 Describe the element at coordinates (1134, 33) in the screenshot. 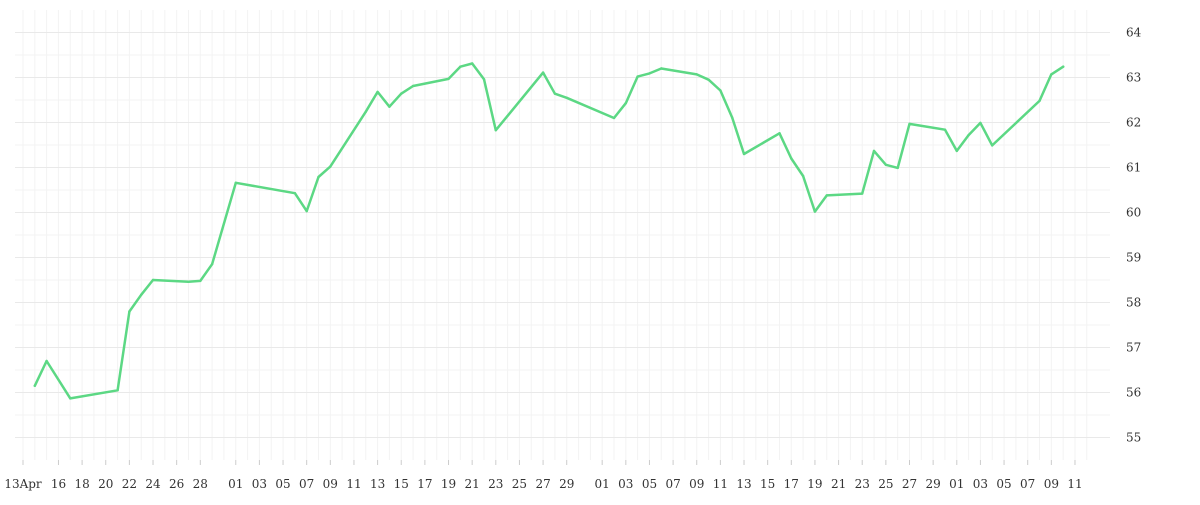

I see `y-tick-label: 64` at that location.